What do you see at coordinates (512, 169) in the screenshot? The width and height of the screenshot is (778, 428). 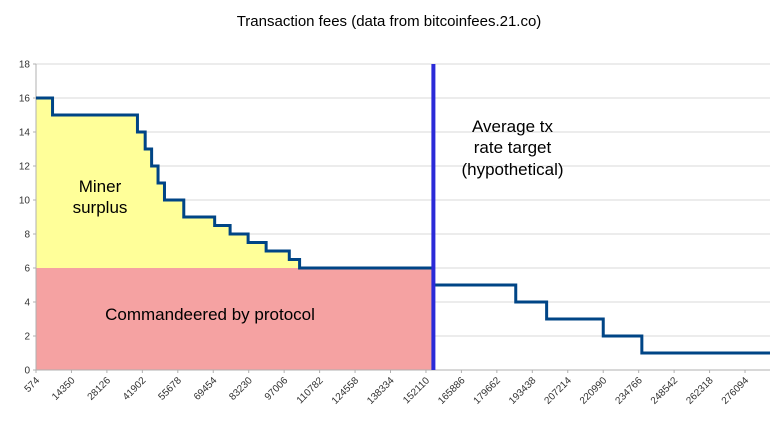 I see `annotation-avg-tx-rate-target-line3: (hypothetical)` at bounding box center [512, 169].